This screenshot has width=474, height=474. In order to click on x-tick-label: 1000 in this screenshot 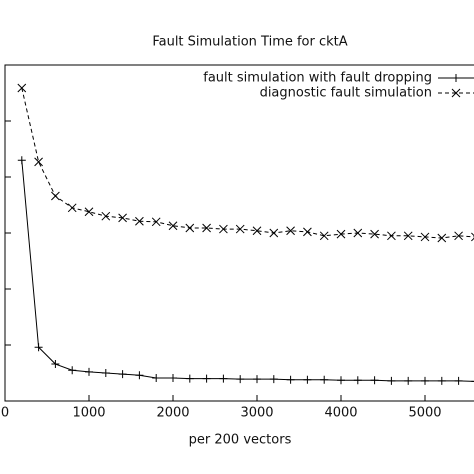, I will do `click(88, 413)`.